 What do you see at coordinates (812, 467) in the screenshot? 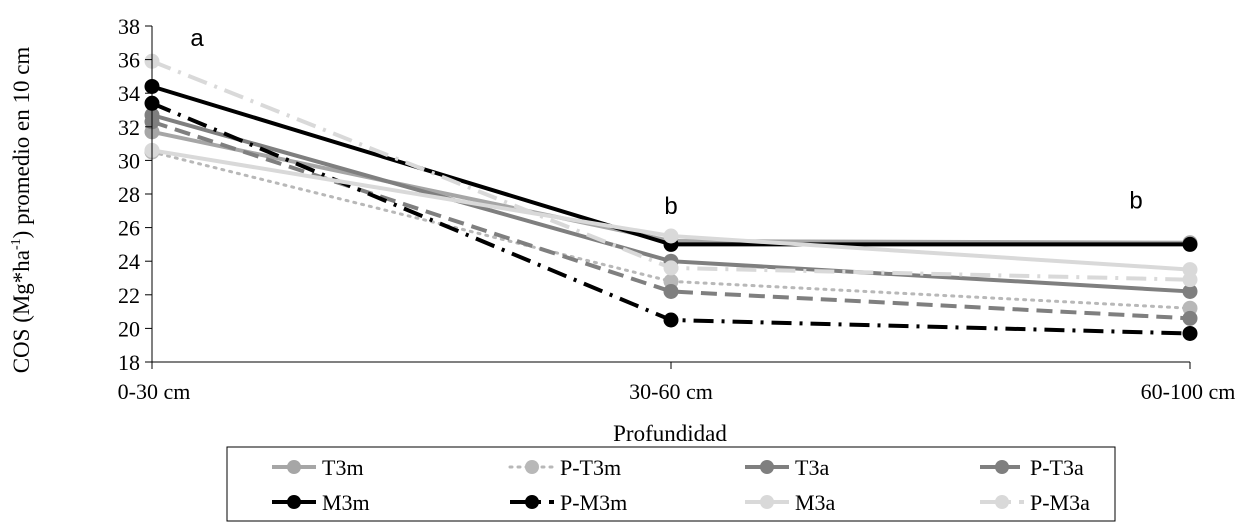
I see `legend-label: T3a` at bounding box center [812, 467].